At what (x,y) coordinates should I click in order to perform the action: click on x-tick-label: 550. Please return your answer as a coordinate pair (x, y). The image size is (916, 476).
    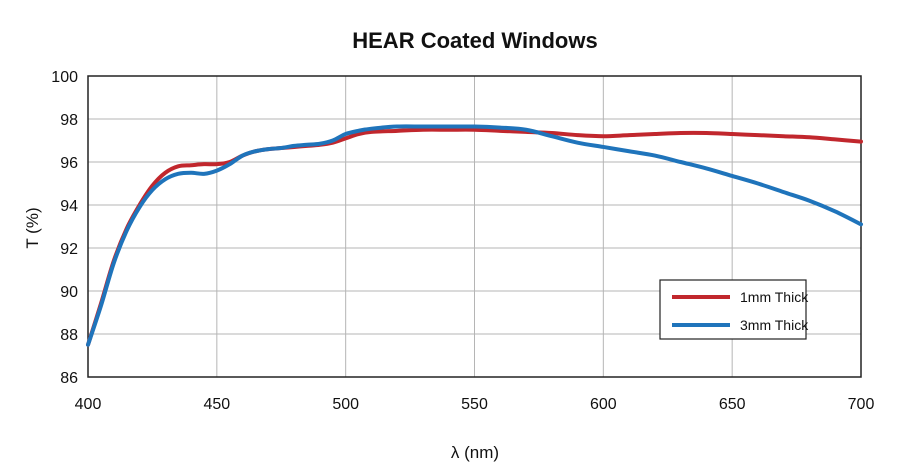
    Looking at the image, I should click on (474, 404).